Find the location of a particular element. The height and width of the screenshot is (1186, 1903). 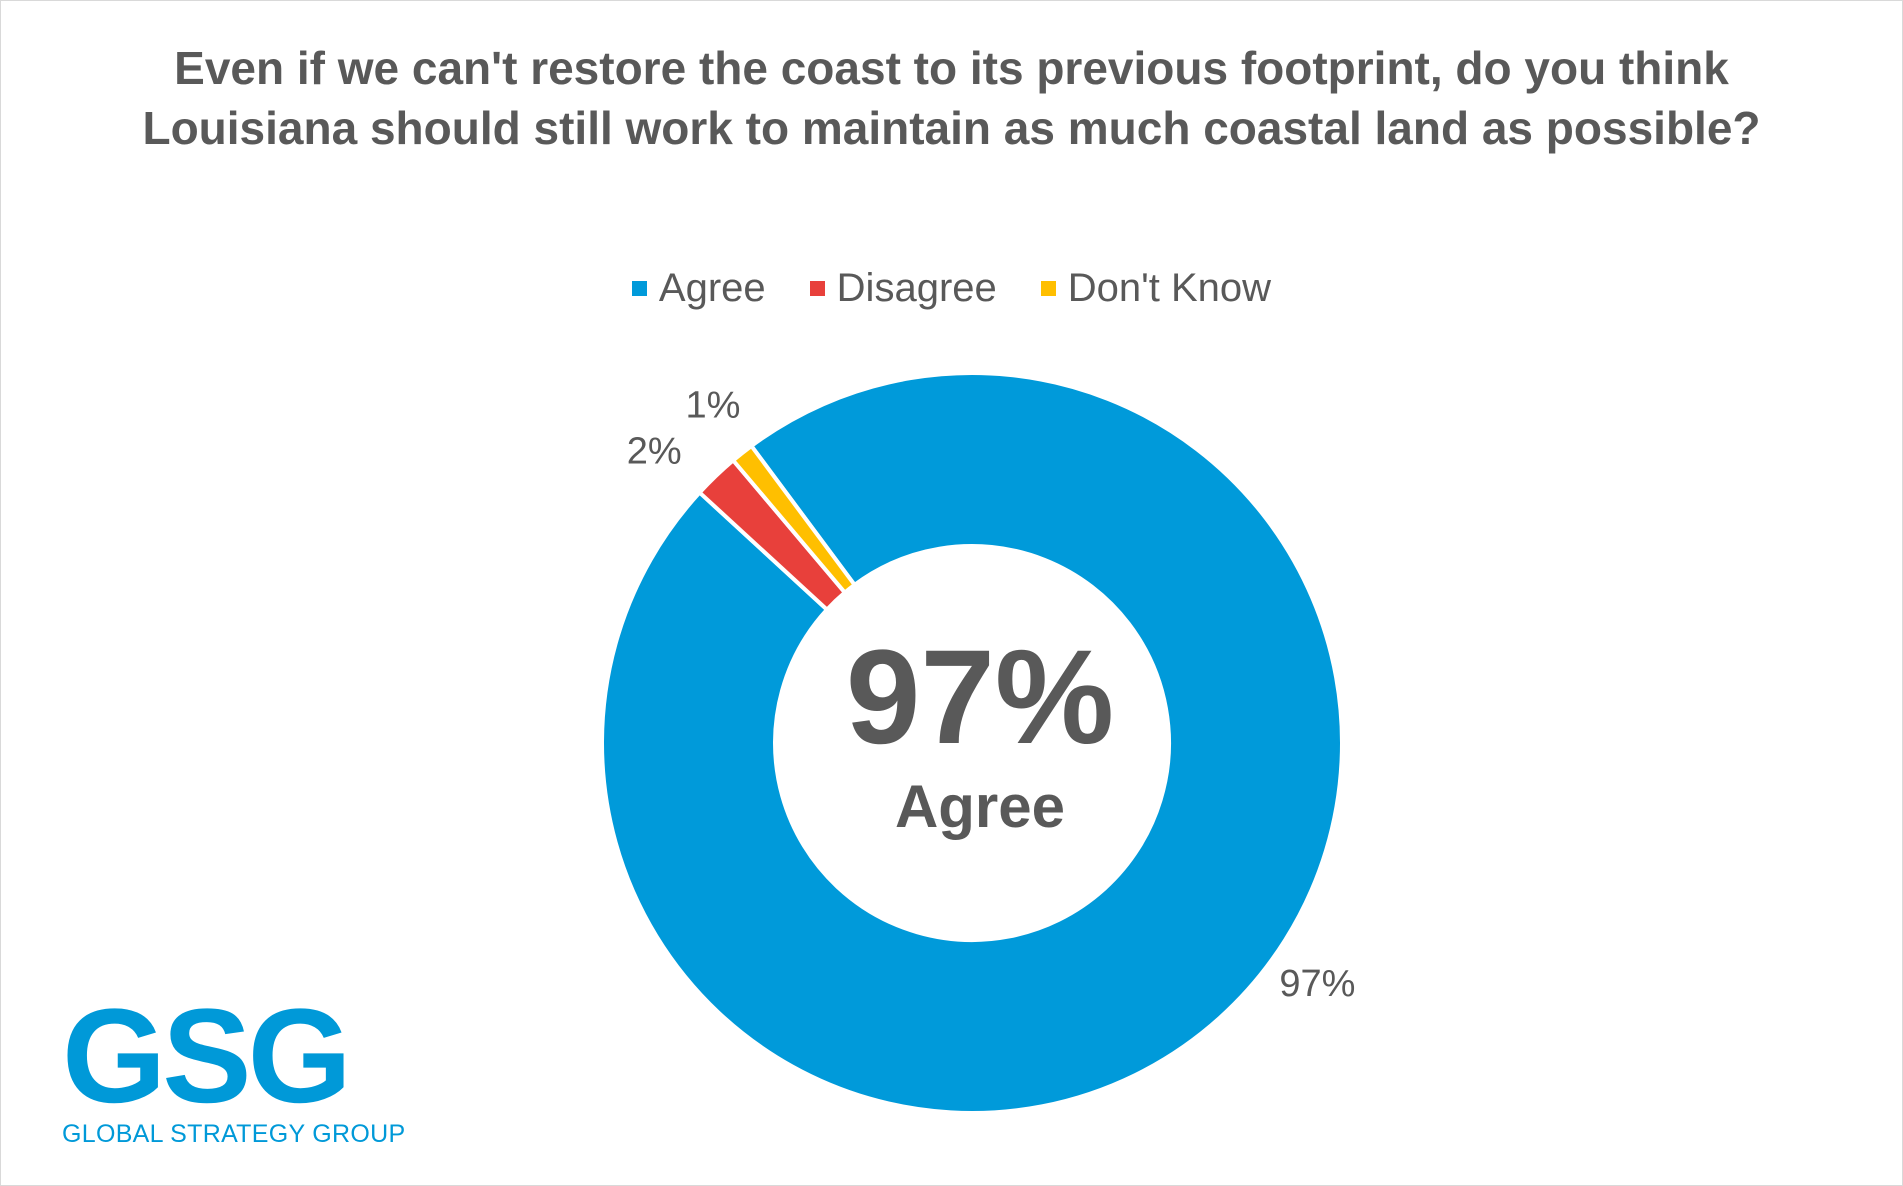

legend-item-dont-know: Don't Know is located at coordinates (1156, 288).